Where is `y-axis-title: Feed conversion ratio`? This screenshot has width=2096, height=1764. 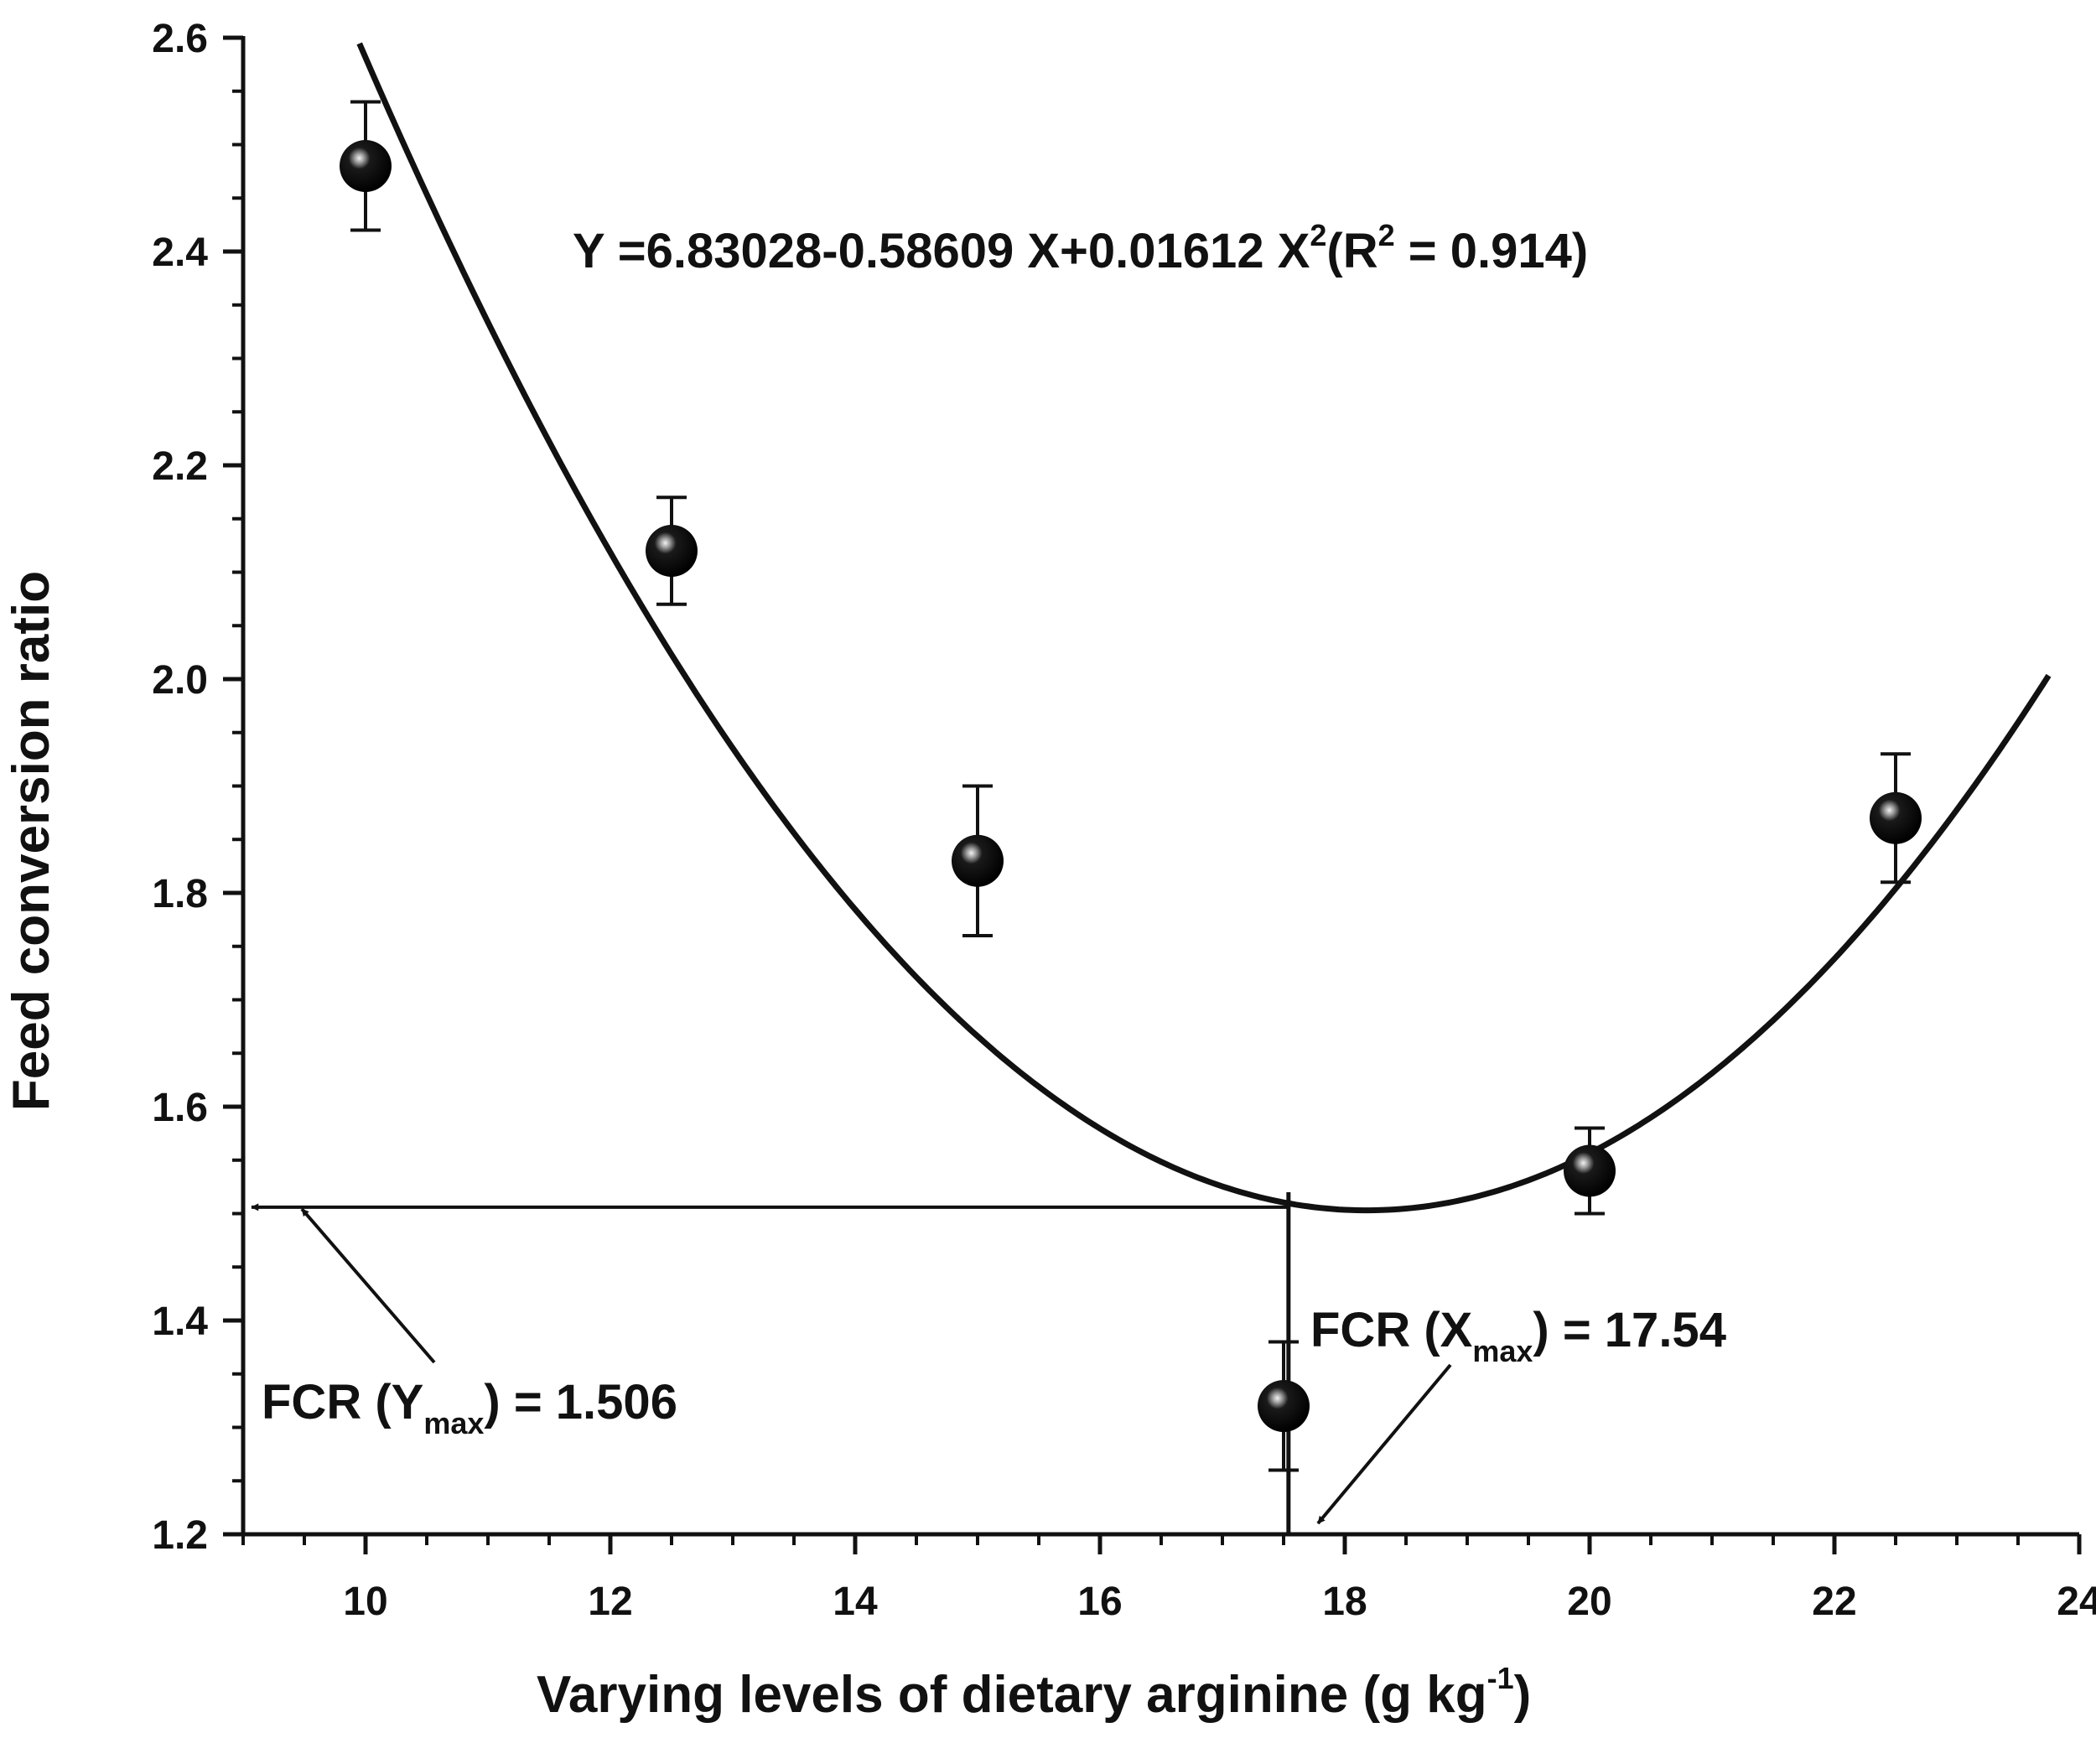
y-axis-title: Feed conversion ratio is located at coordinates (32, 841).